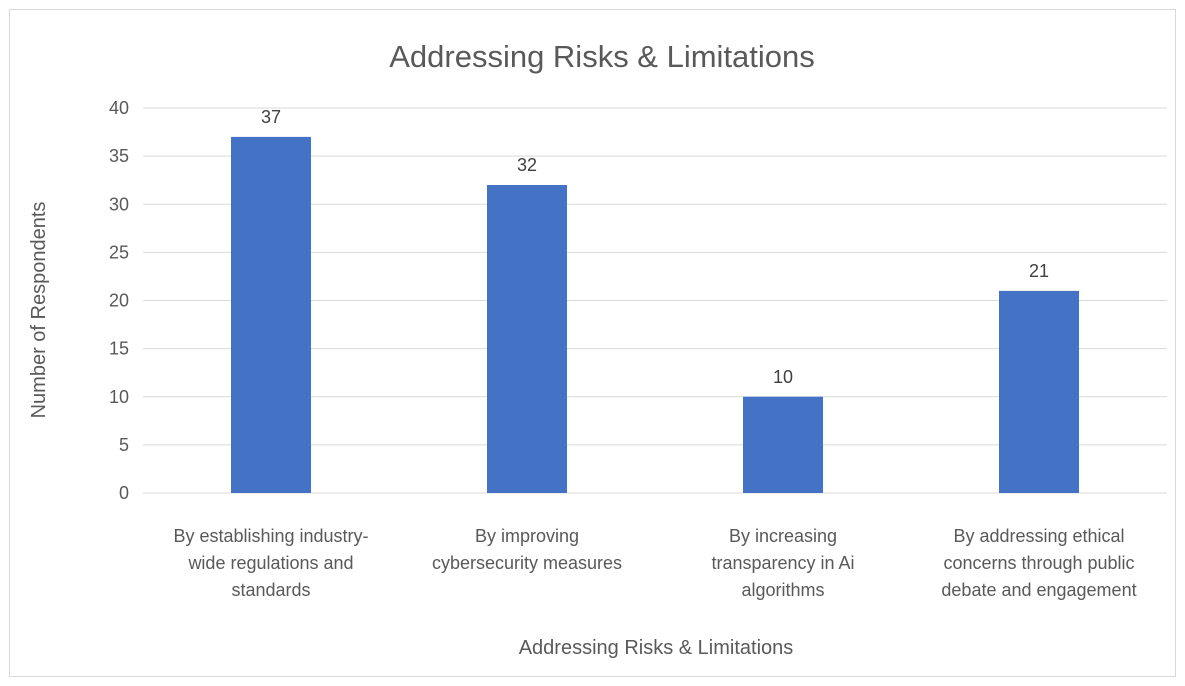 The image size is (1185, 686). What do you see at coordinates (1039, 271) in the screenshot?
I see `data-label: 21` at bounding box center [1039, 271].